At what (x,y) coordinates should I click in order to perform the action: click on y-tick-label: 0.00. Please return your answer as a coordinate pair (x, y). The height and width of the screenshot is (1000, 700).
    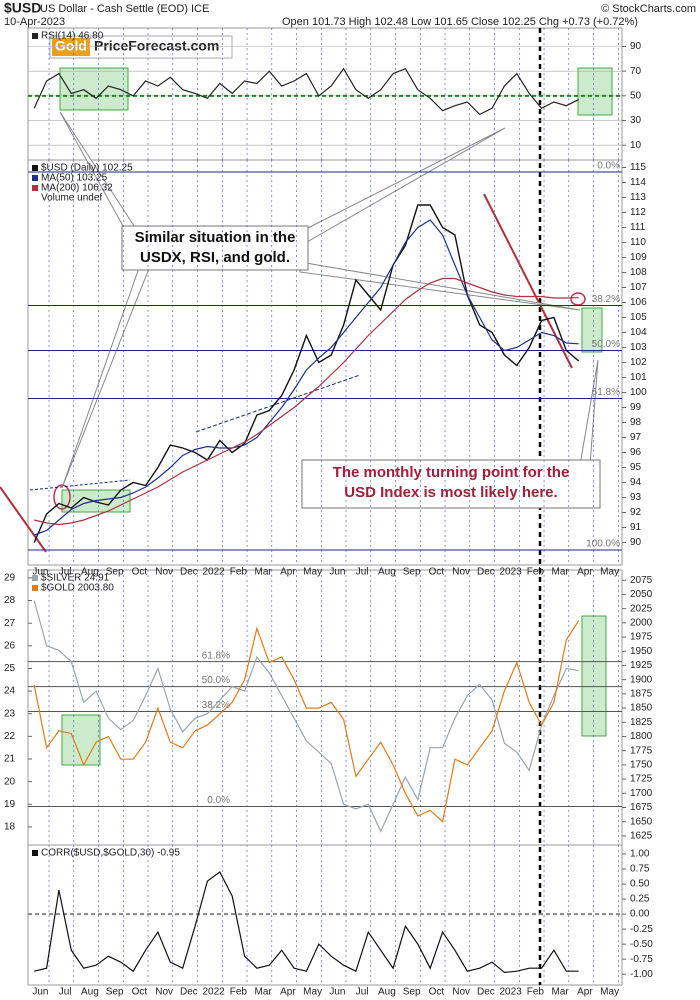
    Looking at the image, I should click on (640, 914).